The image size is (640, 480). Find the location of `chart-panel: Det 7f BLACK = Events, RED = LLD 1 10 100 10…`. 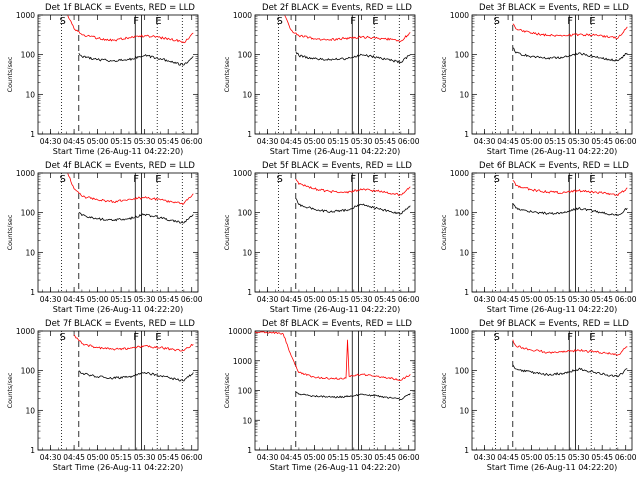

chart-panel: Det 7f BLACK = Events, RED = LLD 1 10 100 10… is located at coordinates (104, 395).